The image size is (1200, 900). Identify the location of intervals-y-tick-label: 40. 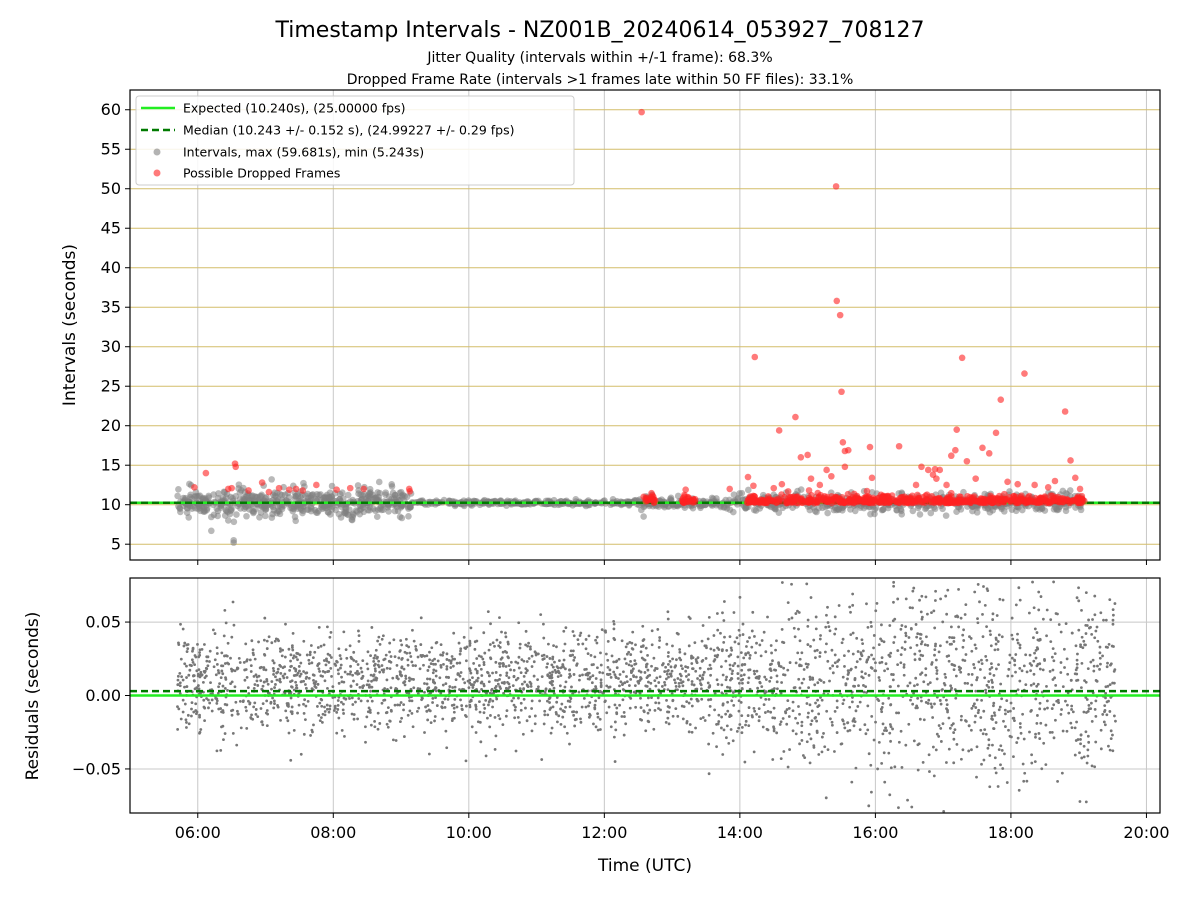
(111, 267).